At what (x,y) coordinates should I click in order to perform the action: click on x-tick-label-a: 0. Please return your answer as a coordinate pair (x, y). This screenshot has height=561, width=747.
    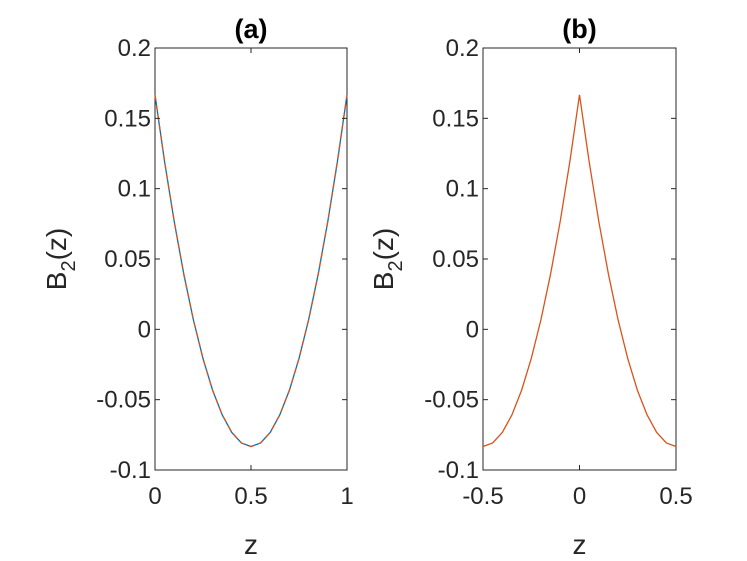
    Looking at the image, I should click on (154, 496).